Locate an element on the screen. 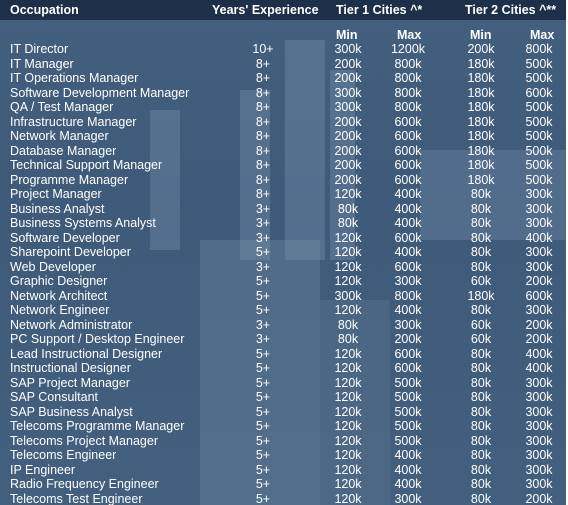 Image resolution: width=568 pixels, height=505 pixels. occupation-cell: SAP Project Manager is located at coordinates (70, 382).